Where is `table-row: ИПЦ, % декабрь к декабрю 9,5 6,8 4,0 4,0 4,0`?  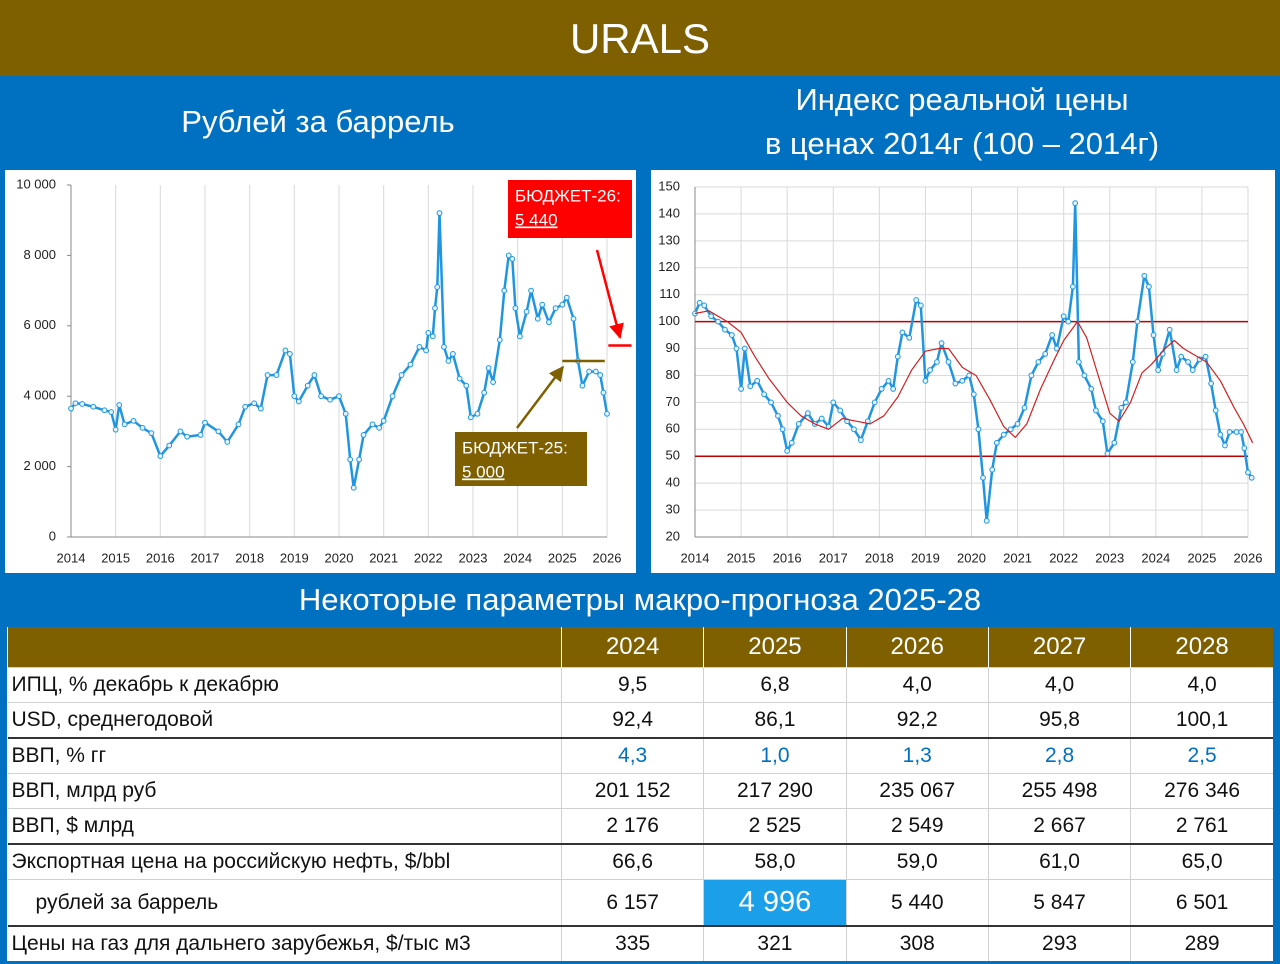 table-row: ИПЦ, % декабрь к декабрю 9,5 6,8 4,0 4,0 4,0 is located at coordinates (640, 685).